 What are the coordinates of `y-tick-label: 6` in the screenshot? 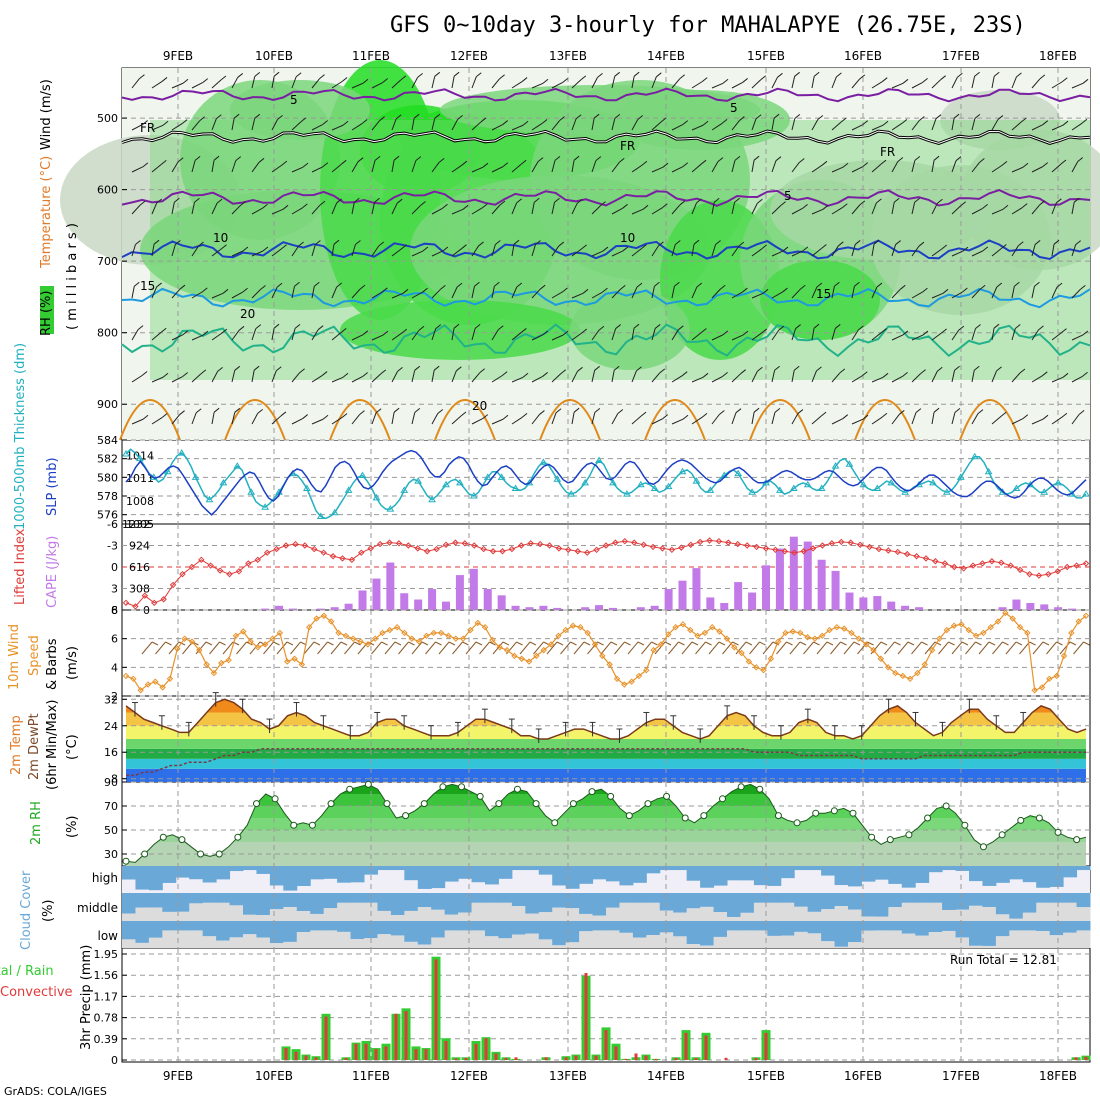 It's located at (114, 639).